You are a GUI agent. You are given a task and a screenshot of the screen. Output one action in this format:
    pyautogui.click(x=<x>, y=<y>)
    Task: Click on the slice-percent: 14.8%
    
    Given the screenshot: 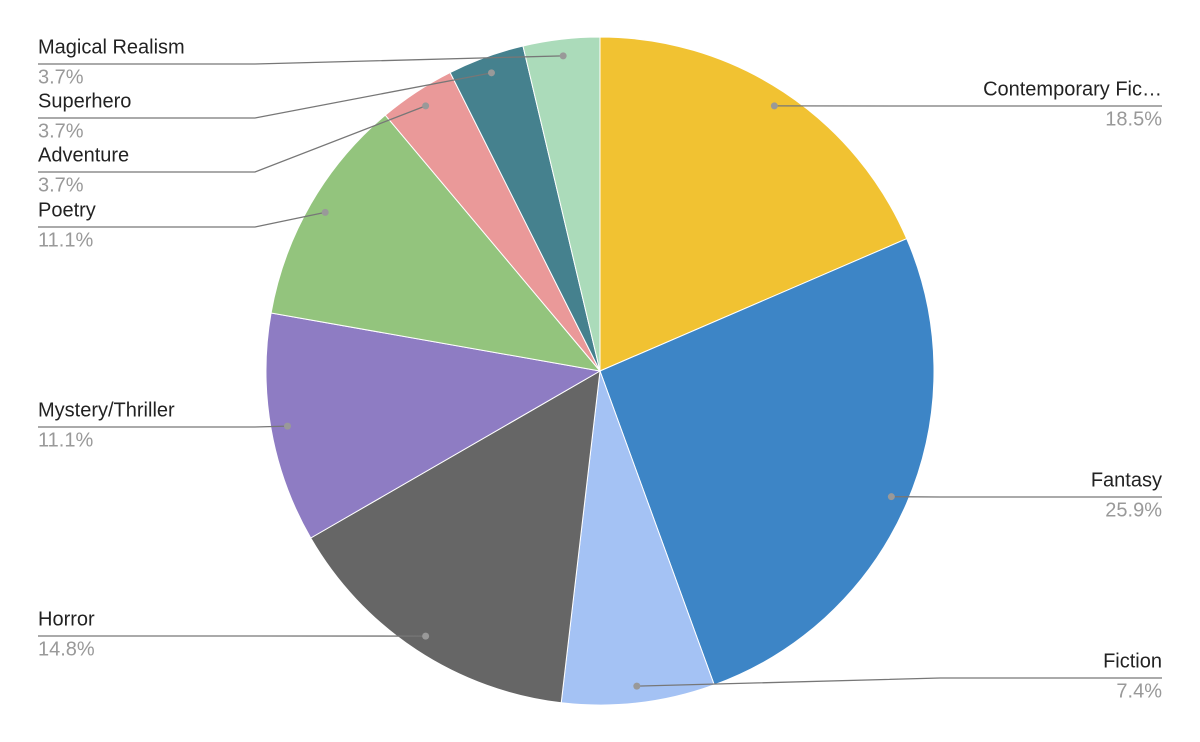 What is the action you would take?
    pyautogui.click(x=66, y=649)
    